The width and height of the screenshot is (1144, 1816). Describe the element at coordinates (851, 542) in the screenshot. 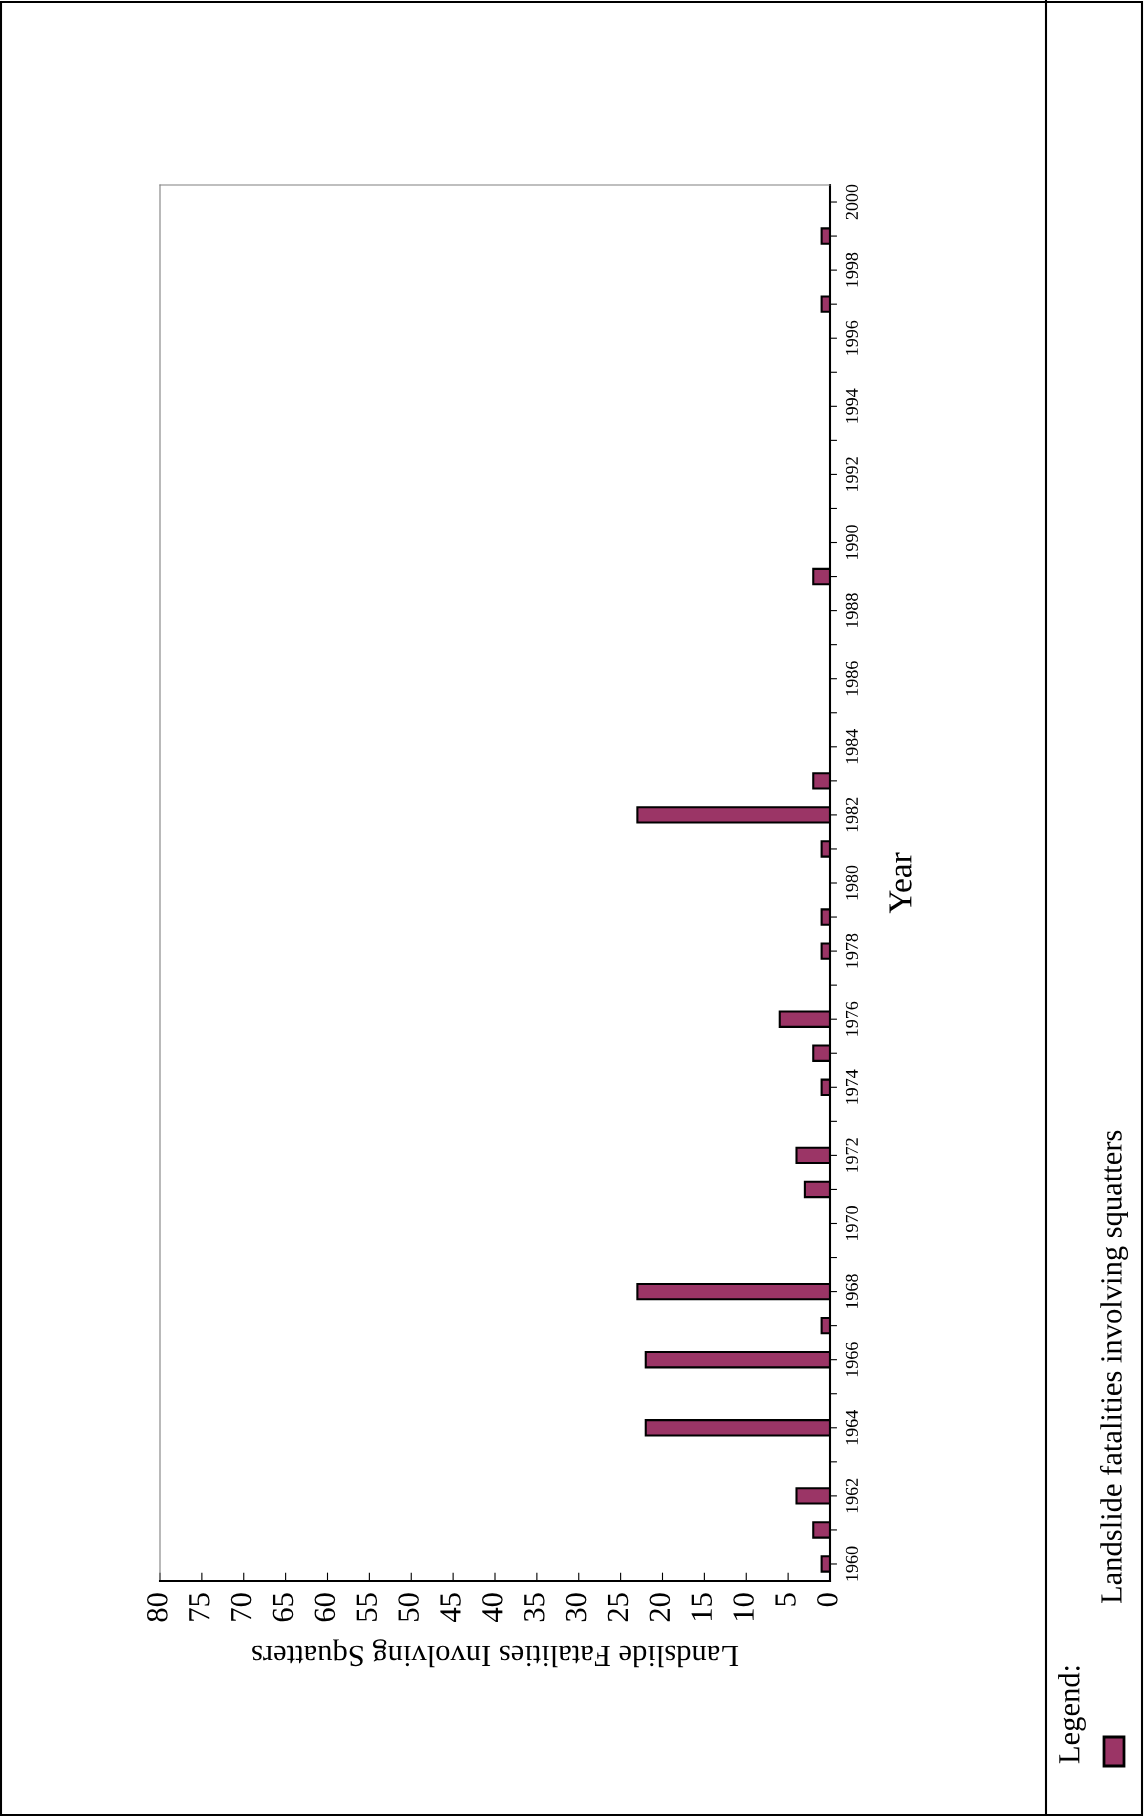

I see `y-tick-label: 1990` at that location.